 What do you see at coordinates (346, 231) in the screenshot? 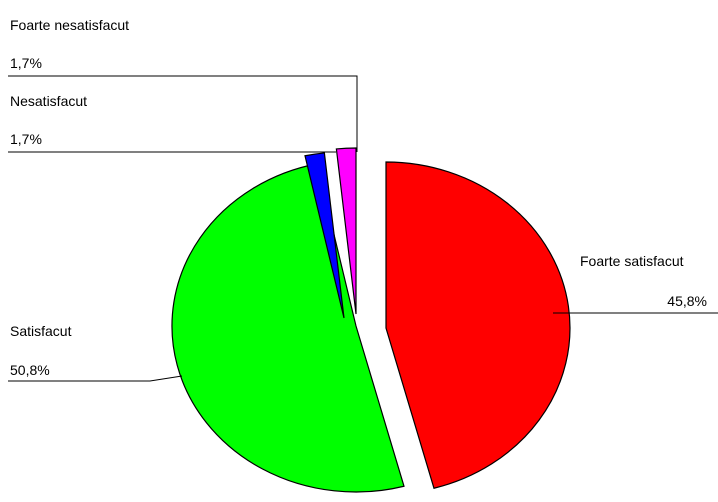
I see `pie-slice-foarte-nesatisfacut` at bounding box center [346, 231].